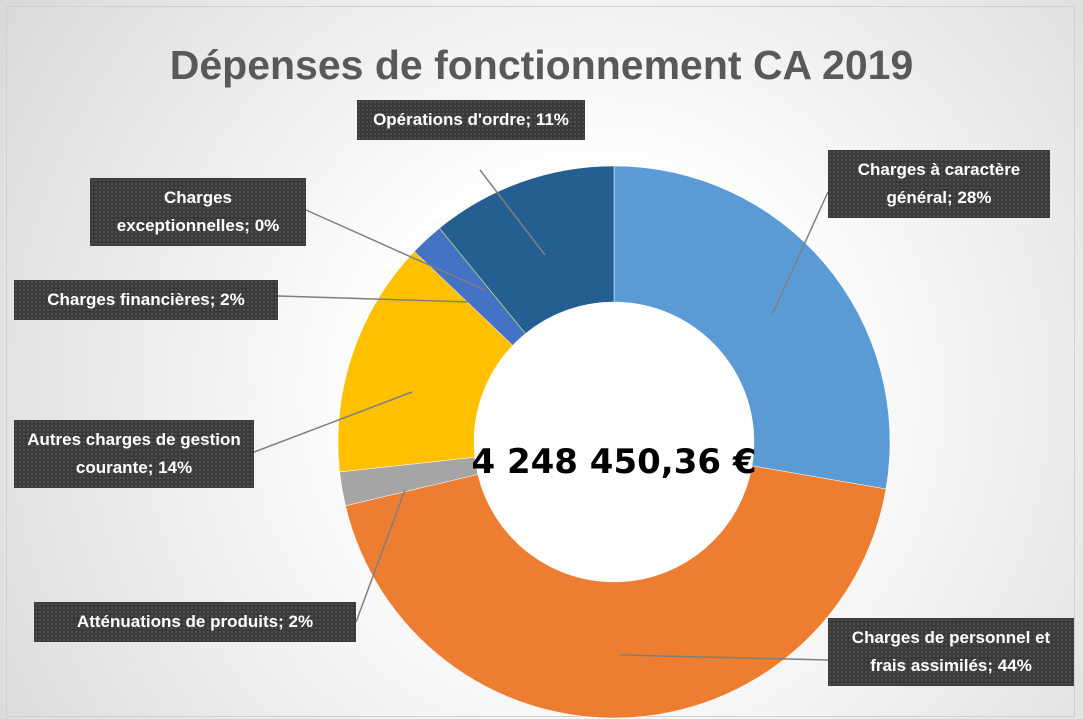 Image resolution: width=1083 pixels, height=719 pixels. Describe the element at coordinates (128, 299) in the screenshot. I see `data-label-category: Charges financières` at that location.